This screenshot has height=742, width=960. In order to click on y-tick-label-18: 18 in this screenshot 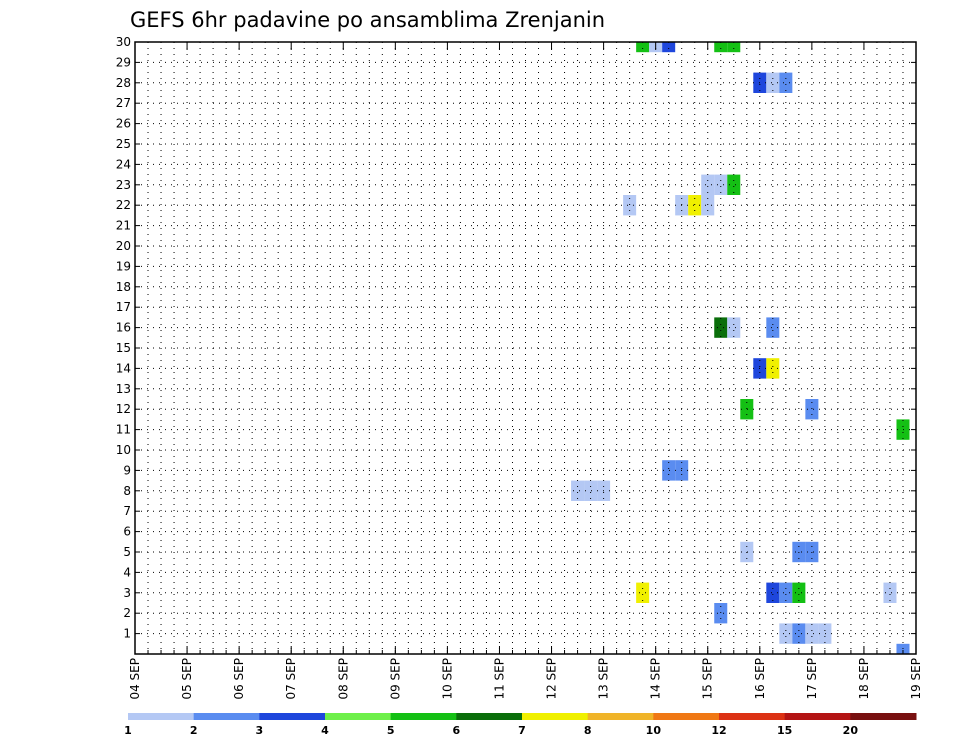, I will do `click(123, 287)`.